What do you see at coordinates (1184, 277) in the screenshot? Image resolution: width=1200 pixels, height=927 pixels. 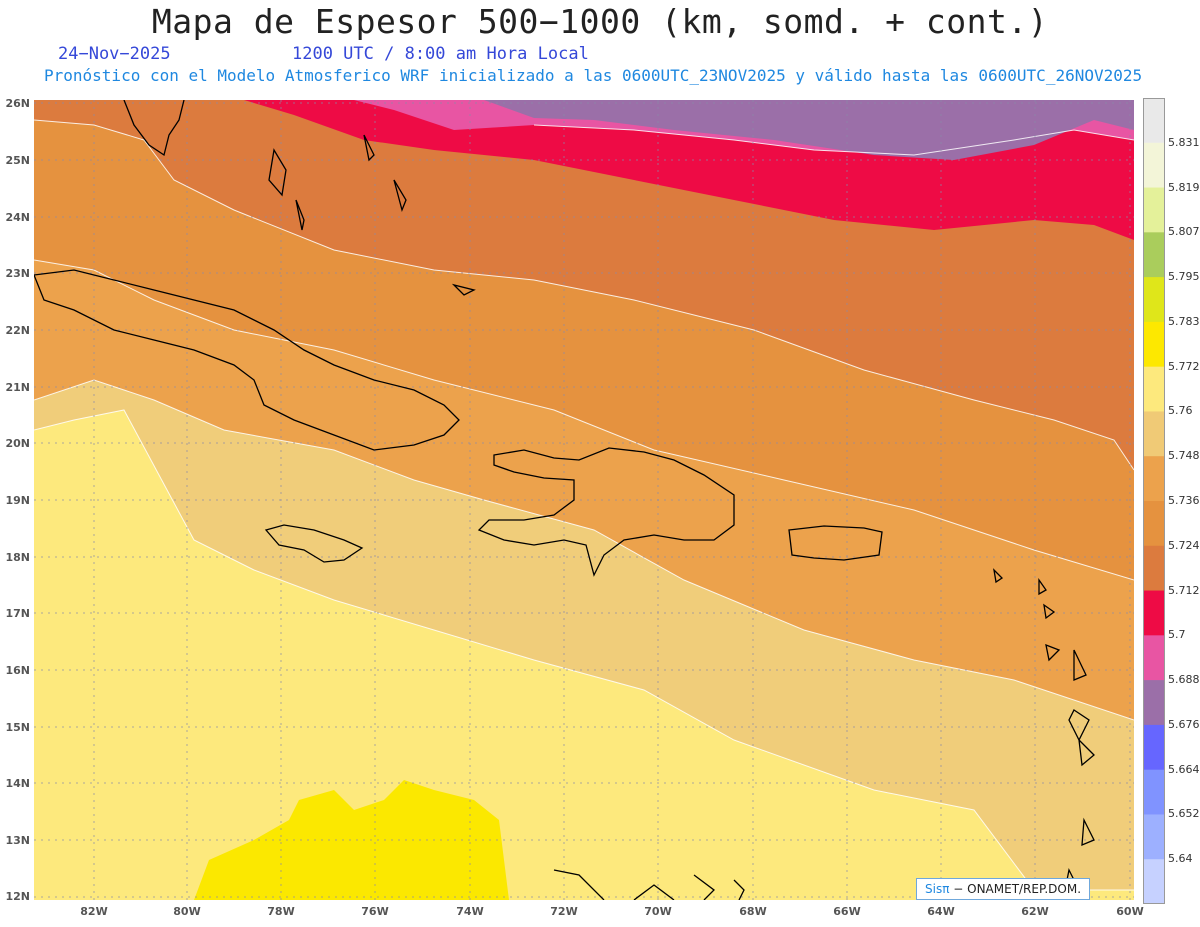 I see `colorbar-label: 5.795` at bounding box center [1184, 277].